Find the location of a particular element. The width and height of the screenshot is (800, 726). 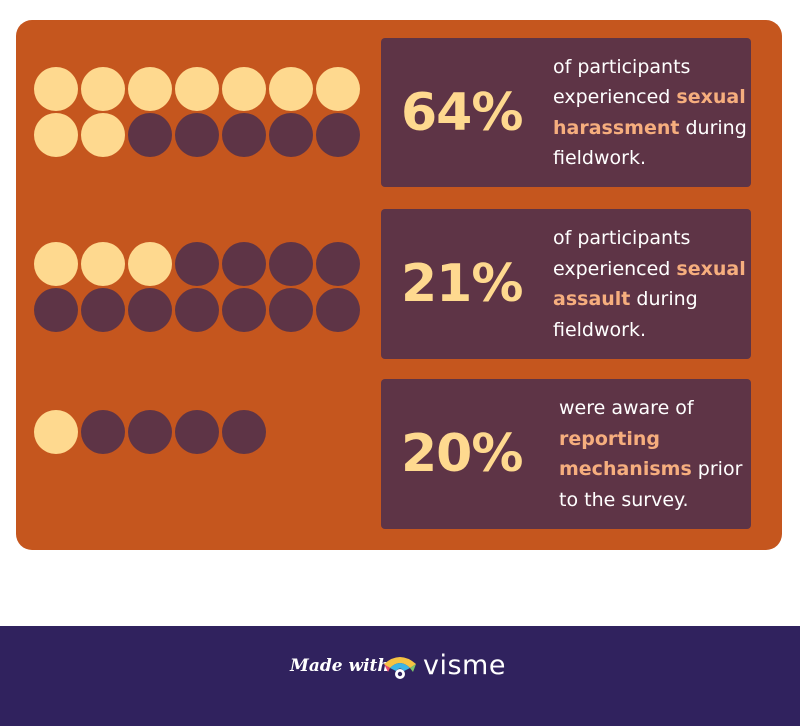

highlight-text: reporting mechanisms is located at coordinates (625, 454).